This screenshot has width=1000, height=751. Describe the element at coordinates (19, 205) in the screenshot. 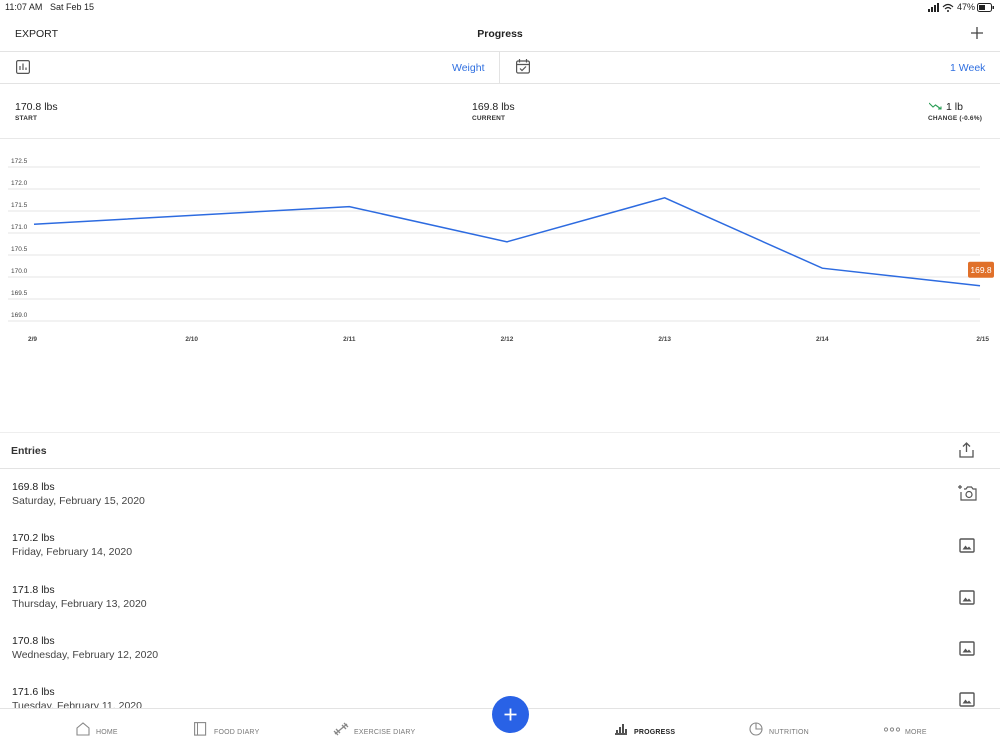

I see `y-tick-label: 171.5` at that location.